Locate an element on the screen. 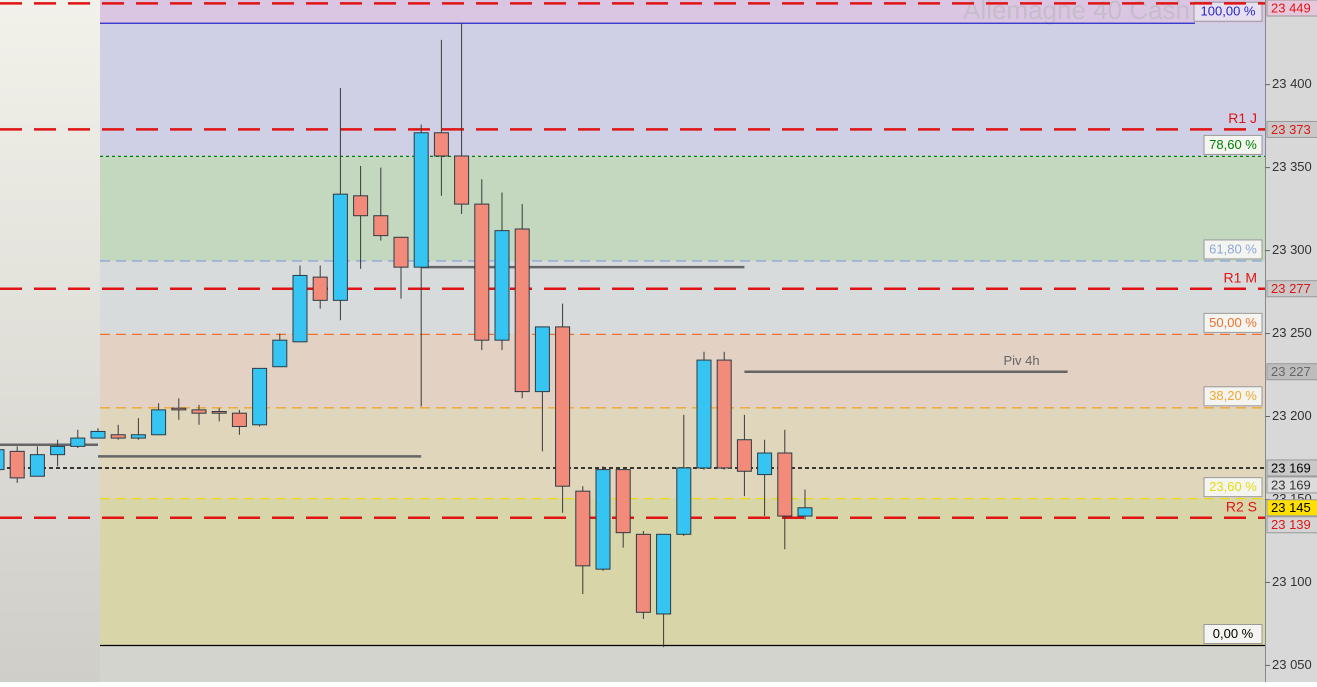 This screenshot has width=1317, height=687. price-tag-label: 23 227 is located at coordinates (1291, 371).